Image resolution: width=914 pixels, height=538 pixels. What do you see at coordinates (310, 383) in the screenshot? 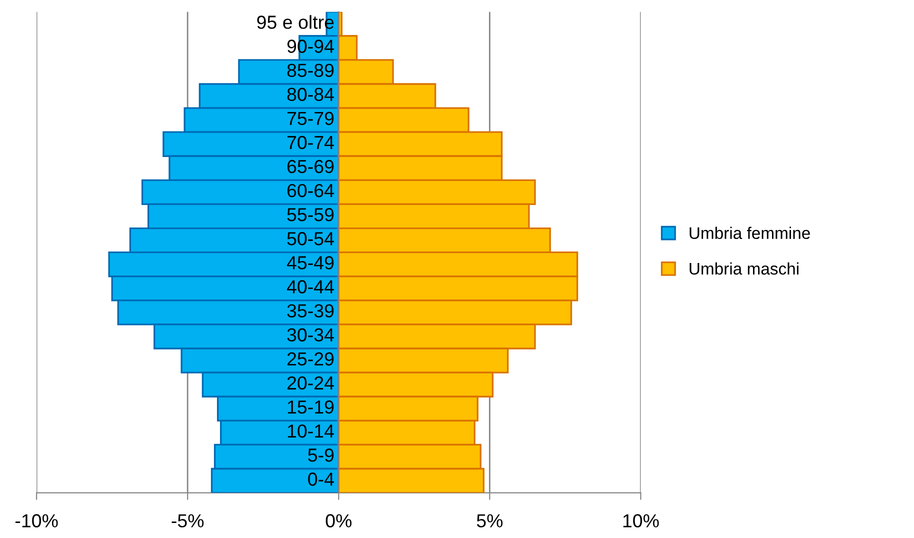
I see `y-tick-label: 20-24` at bounding box center [310, 383].